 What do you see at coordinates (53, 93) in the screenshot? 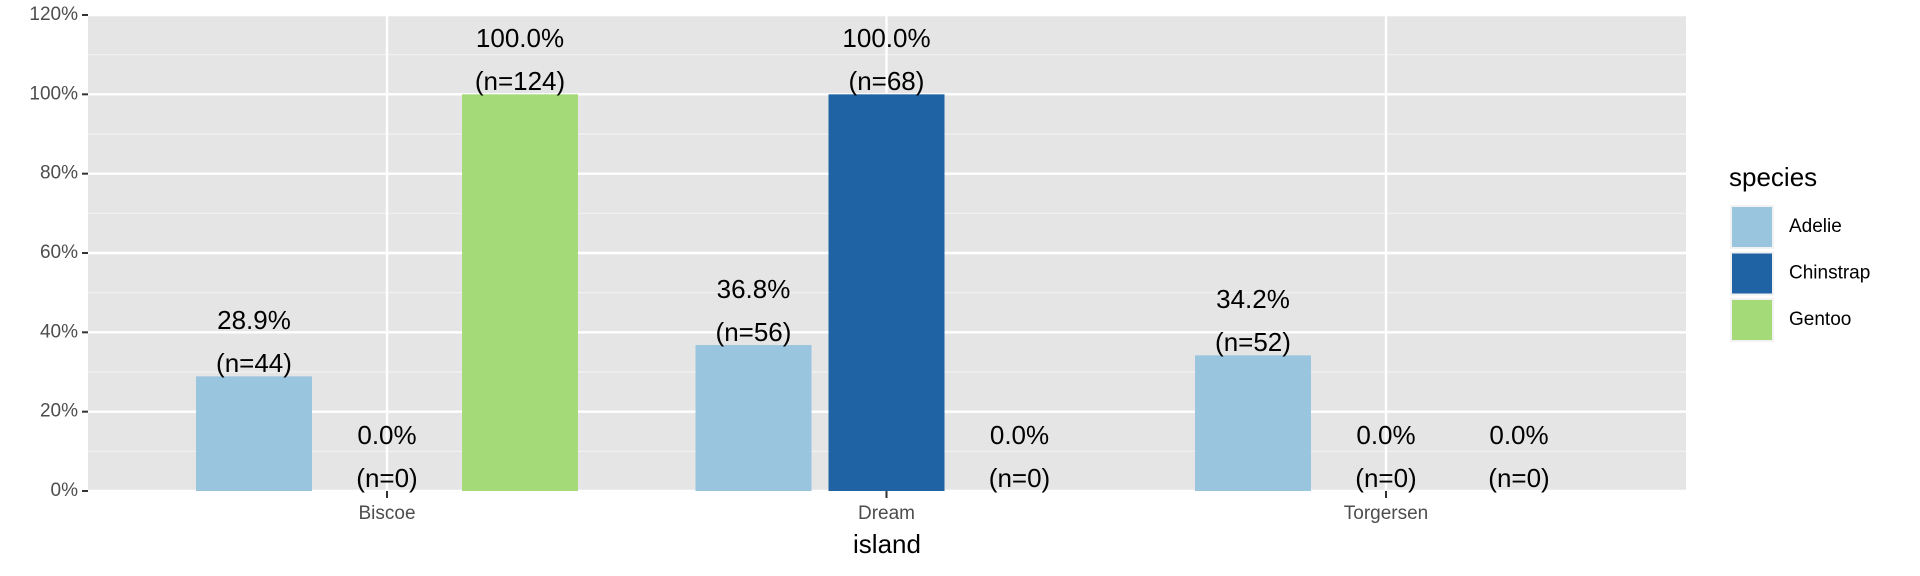
I see `y-tick-label: 100%` at bounding box center [53, 93].